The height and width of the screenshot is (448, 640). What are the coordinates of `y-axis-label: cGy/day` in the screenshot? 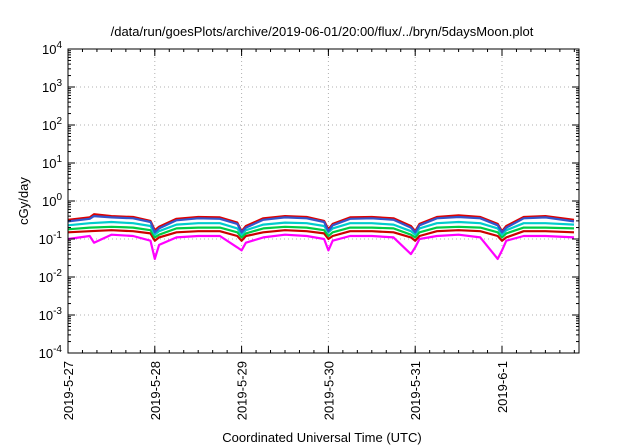 It's located at (23, 201).